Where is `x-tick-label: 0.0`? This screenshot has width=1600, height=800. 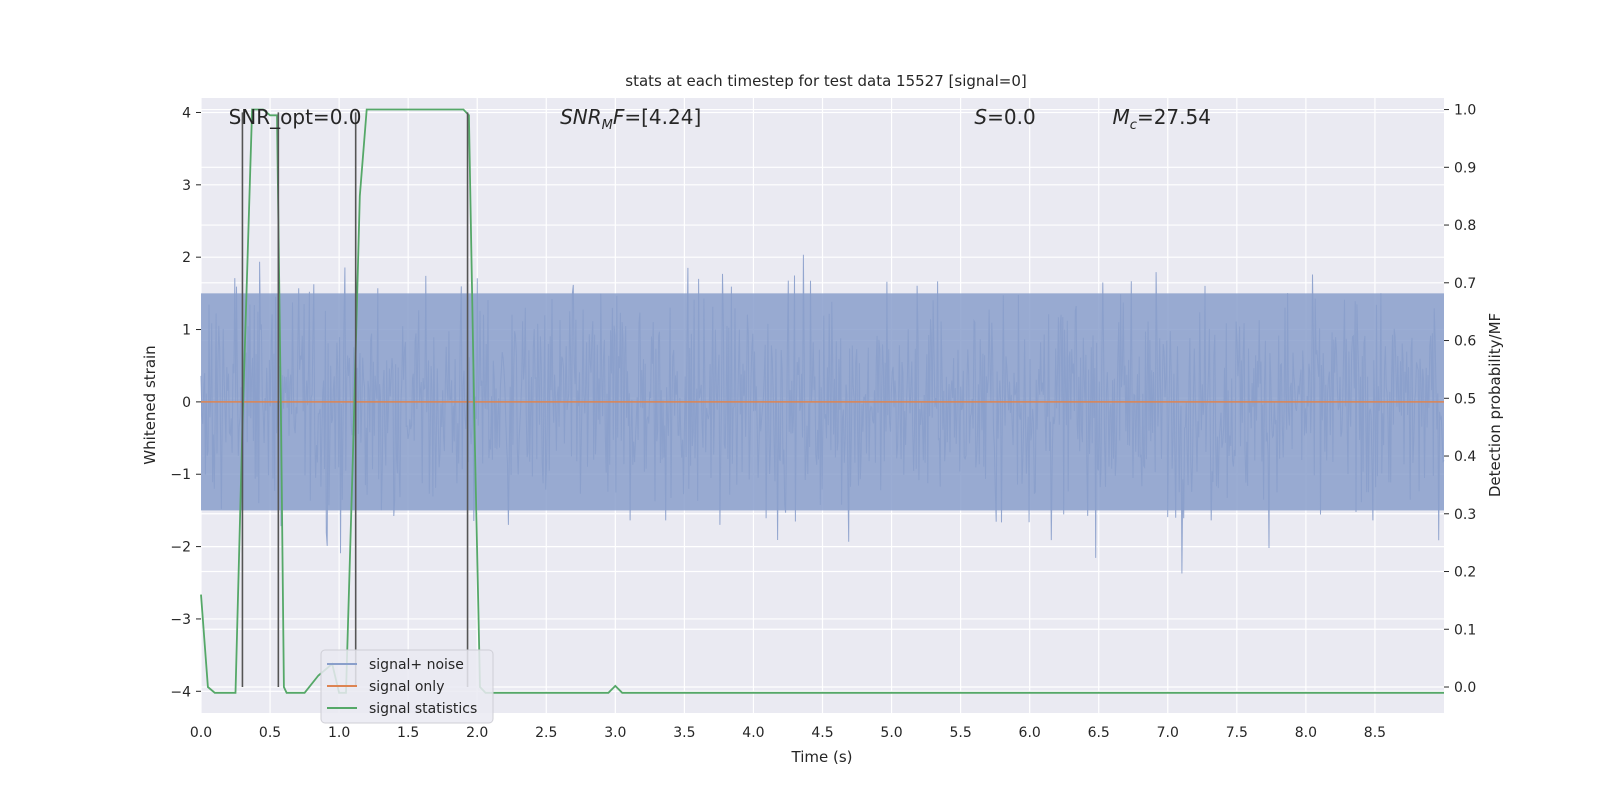
x-tick-label: 0.0 is located at coordinates (201, 733).